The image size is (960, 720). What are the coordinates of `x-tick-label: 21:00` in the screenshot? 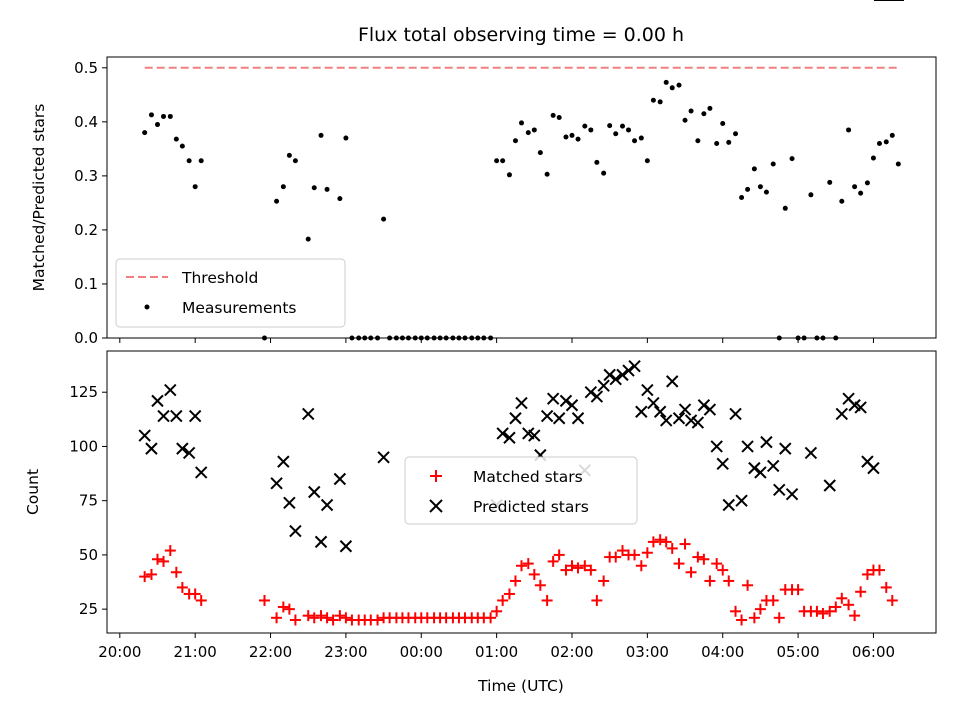 It's located at (195, 652).